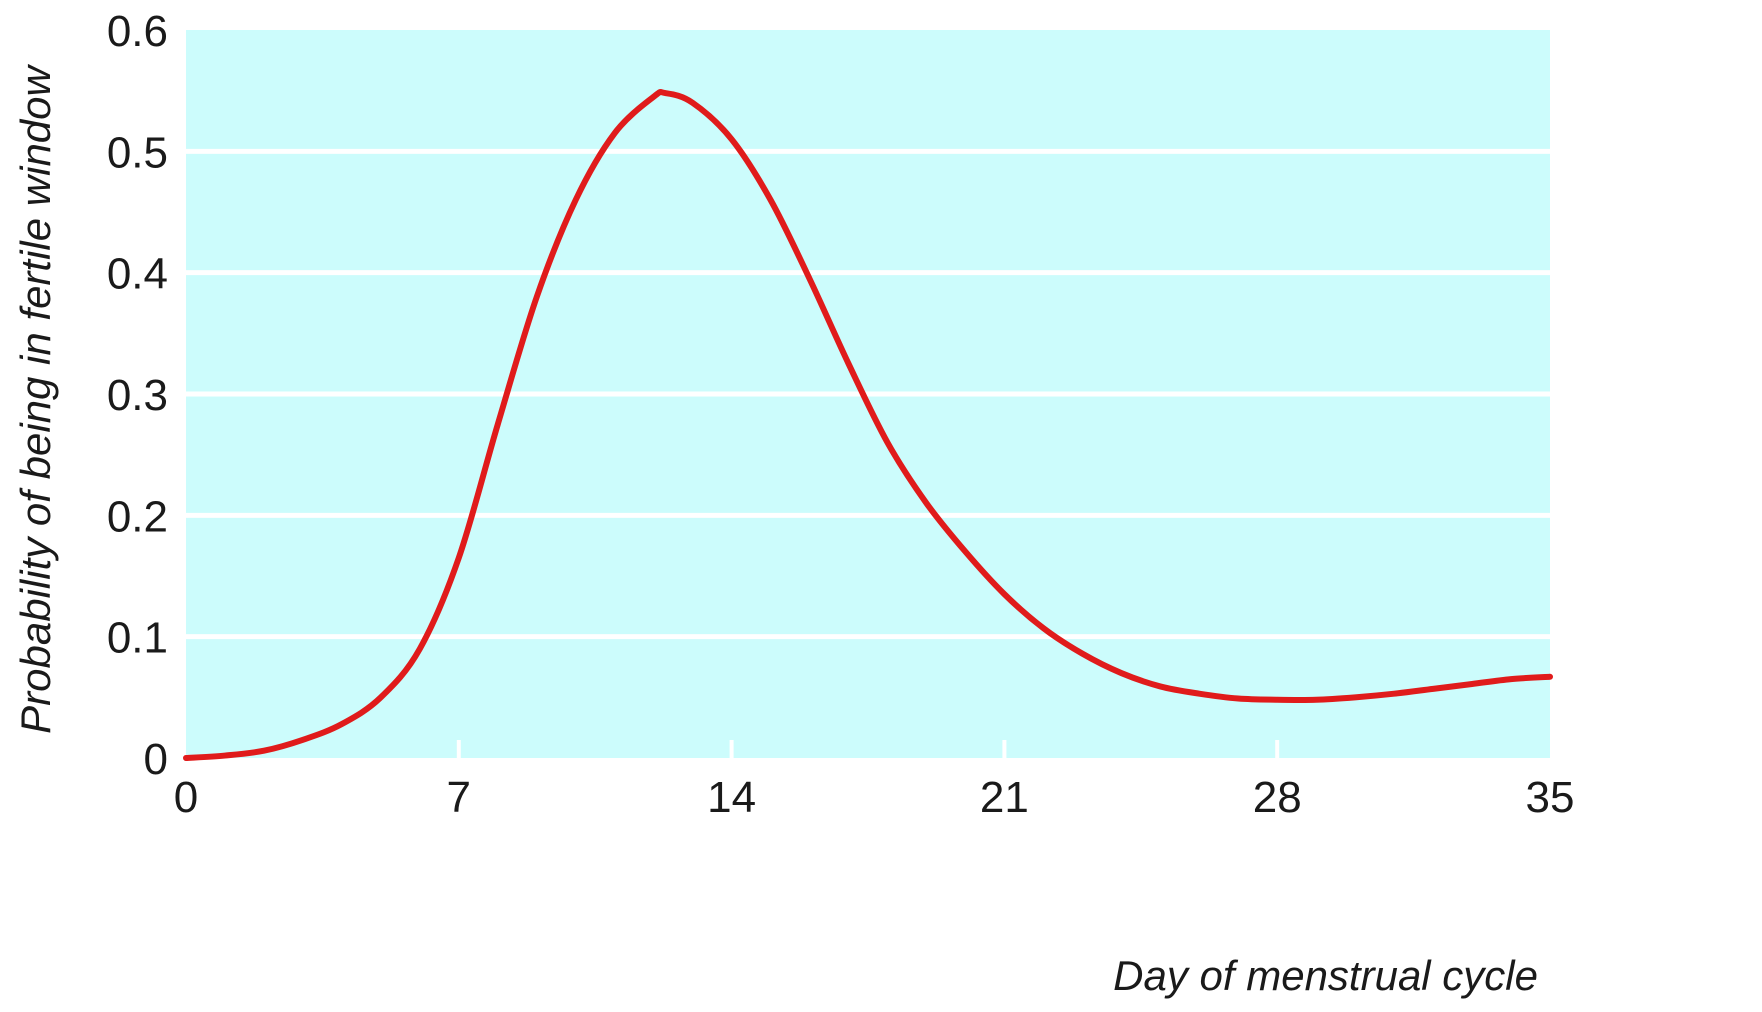  What do you see at coordinates (137, 152) in the screenshot?
I see `y-tick-label: 0.5` at bounding box center [137, 152].